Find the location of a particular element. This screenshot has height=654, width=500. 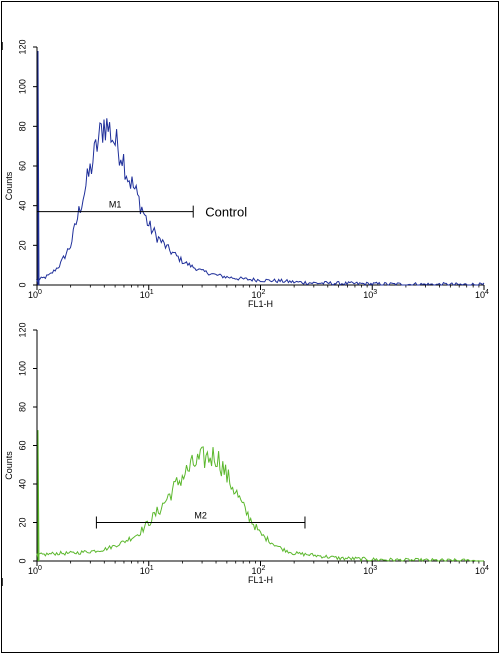

gate-label: M2 is located at coordinates (200, 516).